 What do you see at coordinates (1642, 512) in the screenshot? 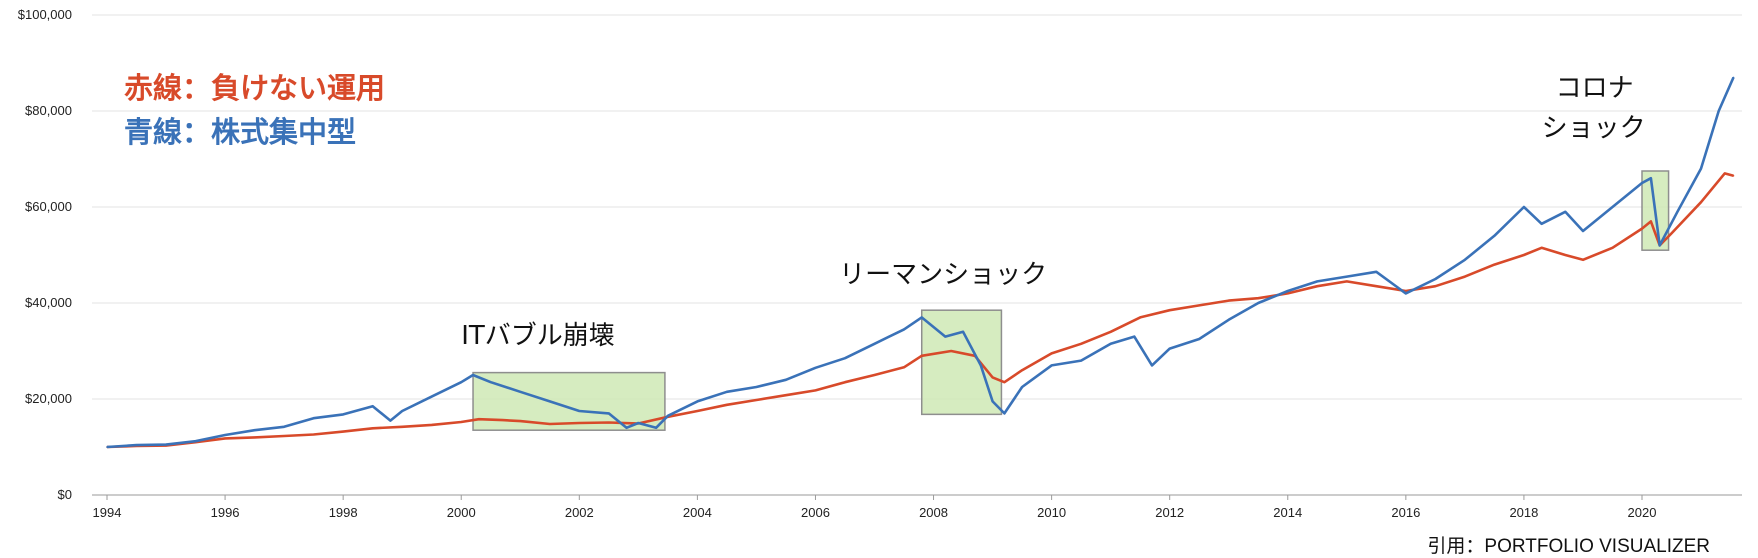
I see `x-tick-label: 2020` at bounding box center [1642, 512].